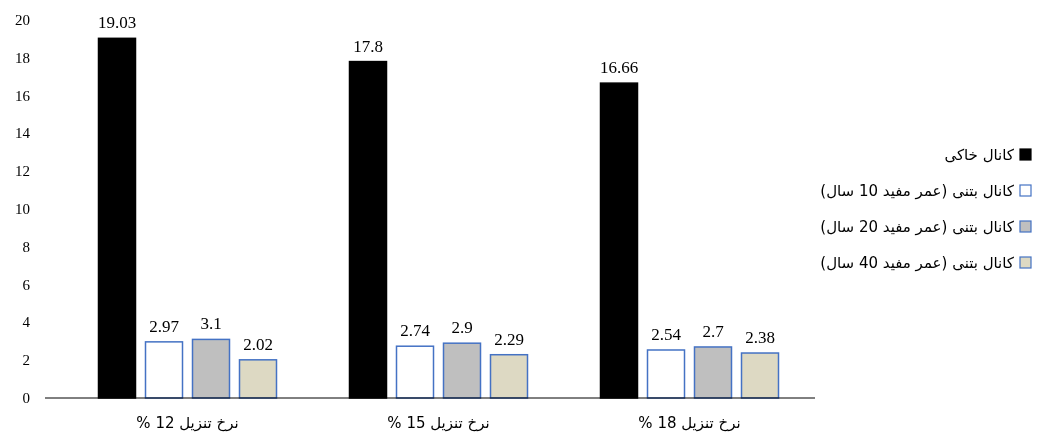 The width and height of the screenshot is (1044, 444). I want to click on data-label: 2.02, so click(258, 344).